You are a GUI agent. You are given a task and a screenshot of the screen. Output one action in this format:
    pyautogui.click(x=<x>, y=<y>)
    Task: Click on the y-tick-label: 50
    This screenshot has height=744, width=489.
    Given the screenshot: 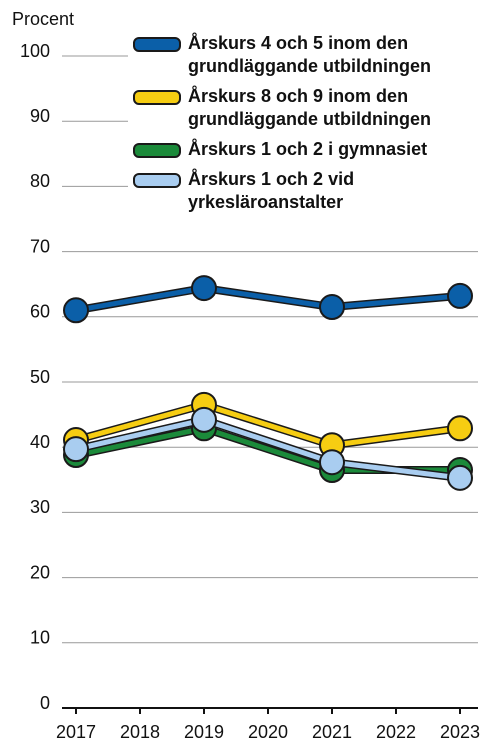 What is the action you would take?
    pyautogui.click(x=40, y=377)
    